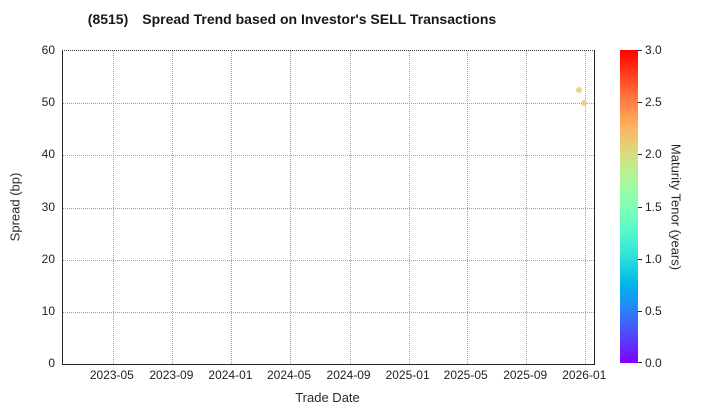 This screenshot has height=420, width=720. I want to click on chart-title-ticker: (8515), so click(108, 19).